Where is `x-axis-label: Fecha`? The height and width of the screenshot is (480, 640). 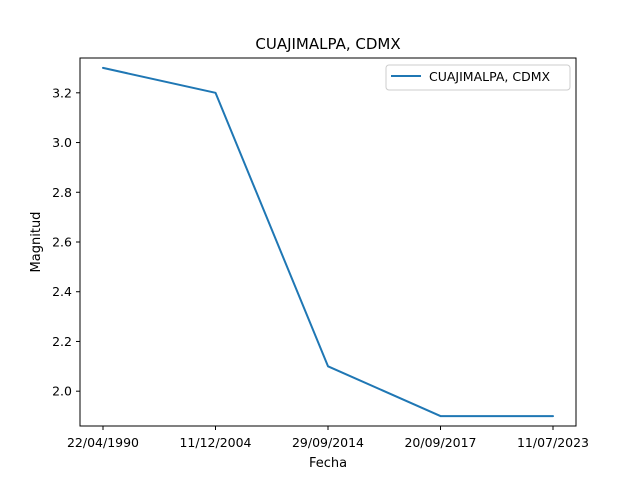 x-axis-label: Fecha is located at coordinates (328, 463).